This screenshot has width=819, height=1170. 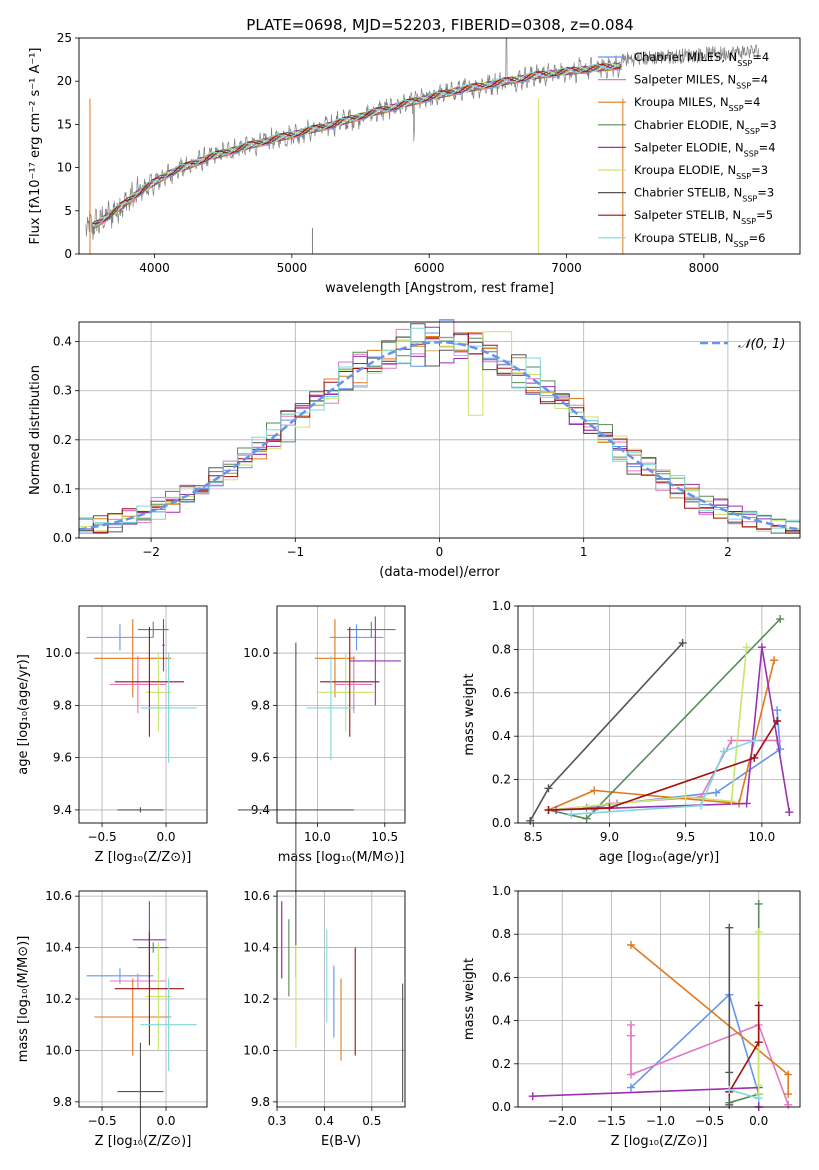 What do you see at coordinates (62, 342) in the screenshot?
I see `y-tick-label: 0.4` at bounding box center [62, 342].